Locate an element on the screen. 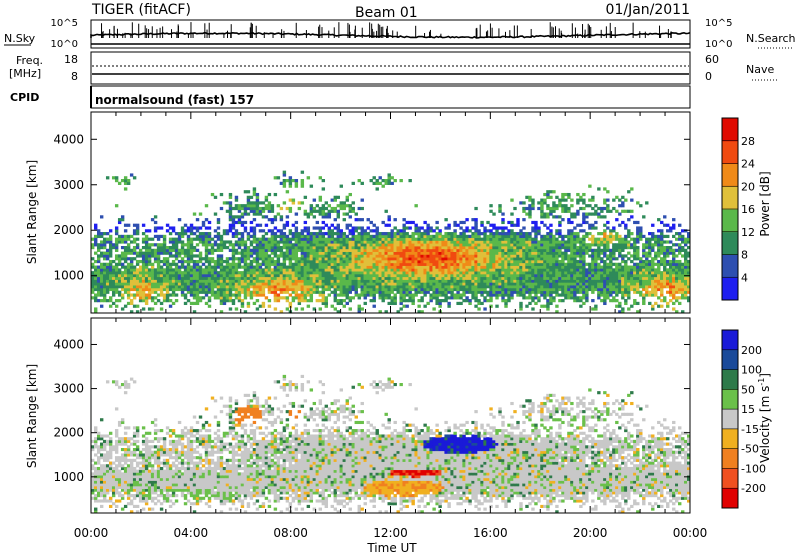 The height and width of the screenshot is (554, 800). nsky-tick-top: 10^5 is located at coordinates (64, 23).